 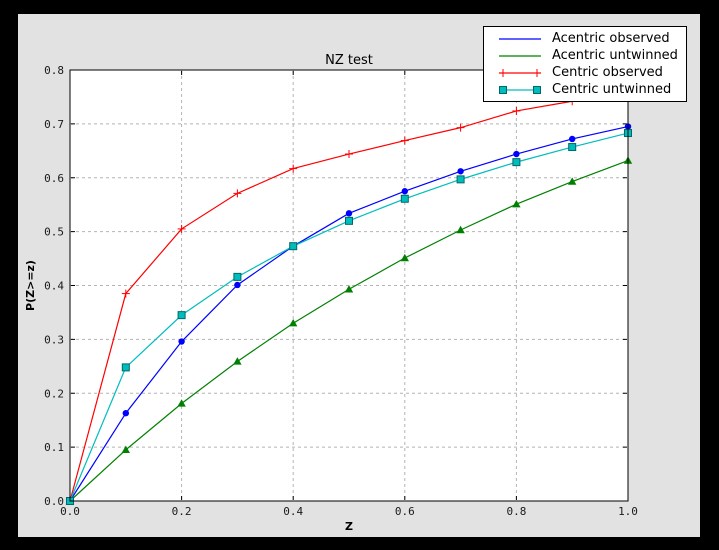 I want to click on x-axis-label: Z, so click(x=349, y=526).